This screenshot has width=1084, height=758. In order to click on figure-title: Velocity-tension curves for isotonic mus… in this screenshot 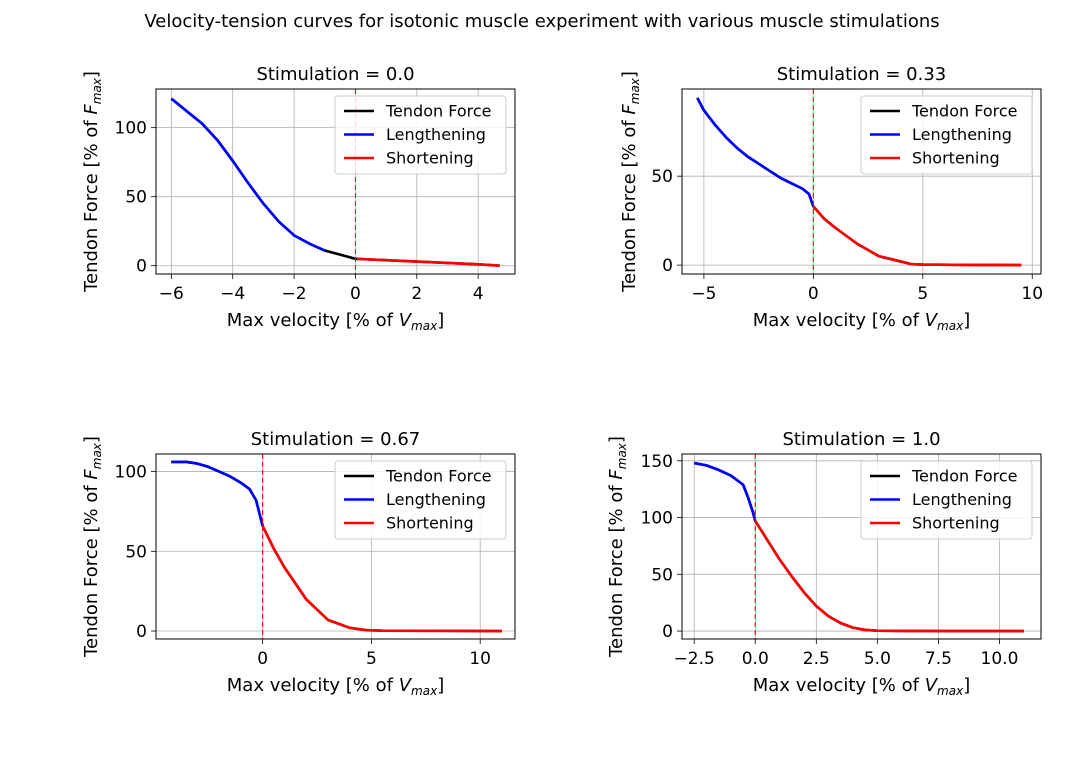, I will do `click(542, 21)`.